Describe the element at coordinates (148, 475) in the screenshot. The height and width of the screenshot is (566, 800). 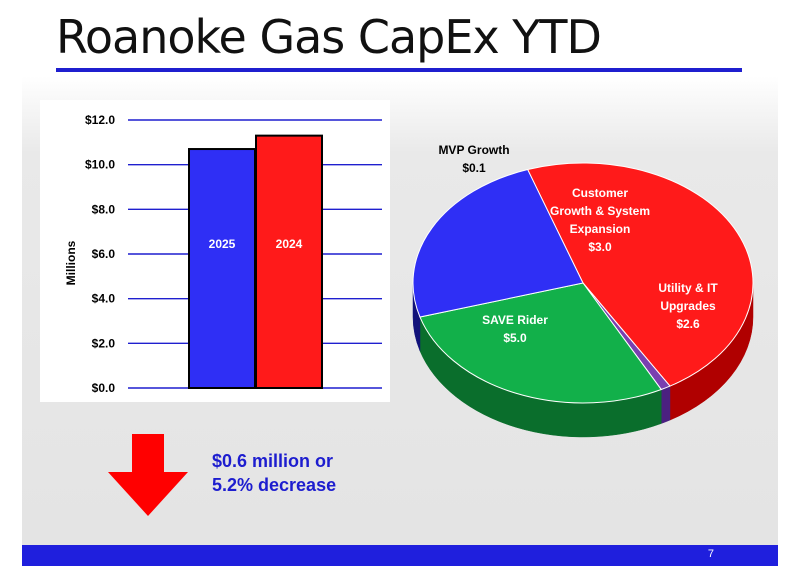
I see `down-arrow-icon` at that location.